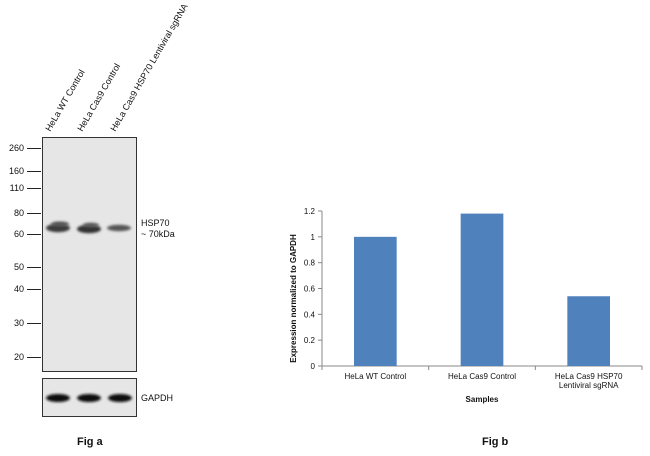 The image size is (650, 456). I want to click on mw-marker-50: 50, so click(18, 267).